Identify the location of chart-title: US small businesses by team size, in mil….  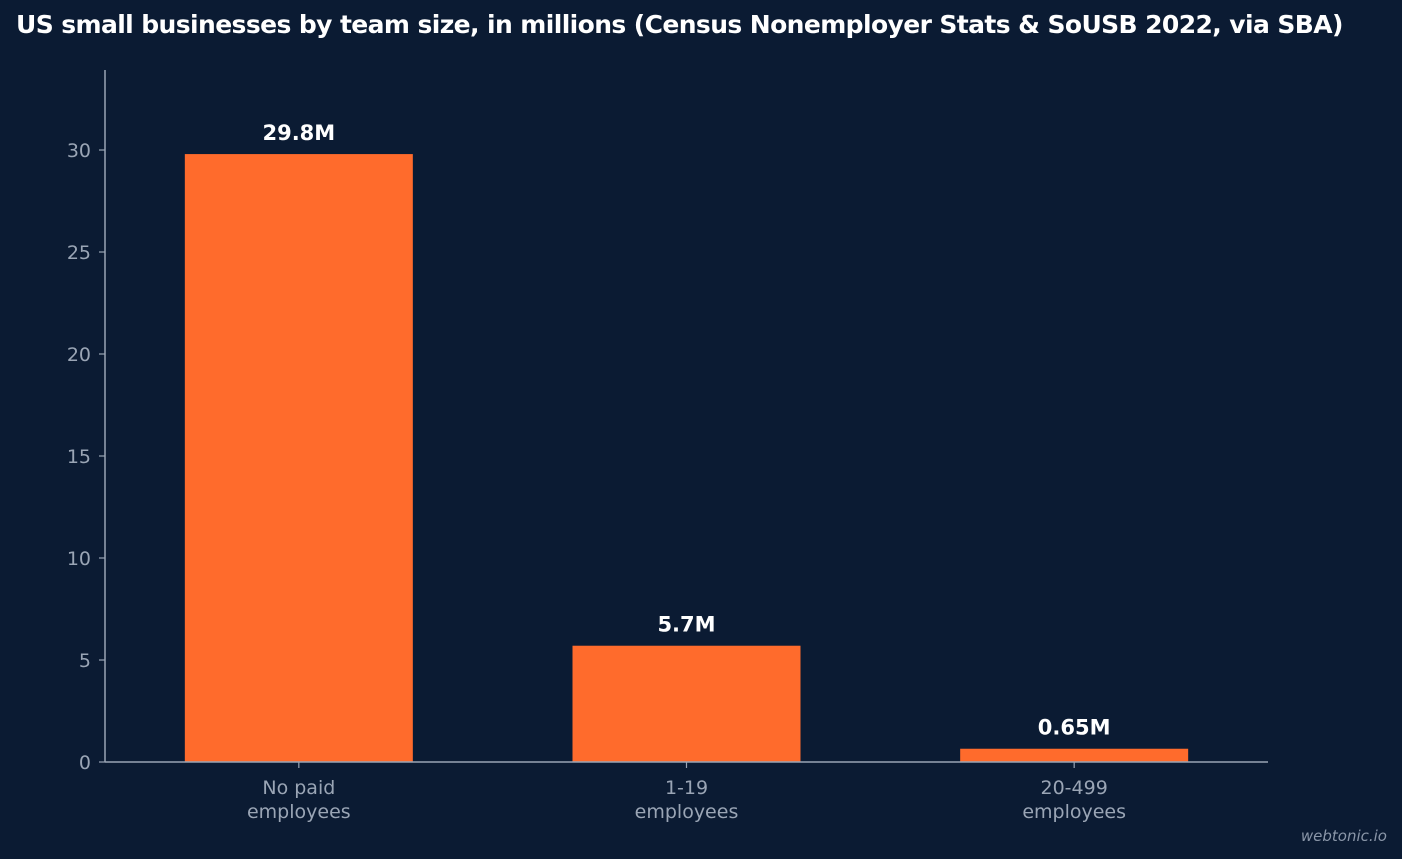
(679, 24).